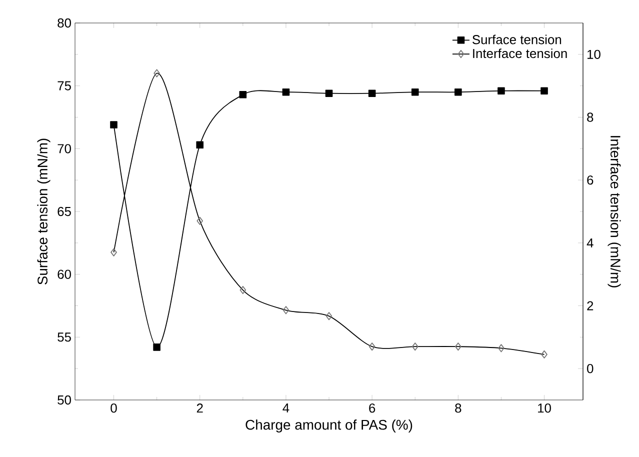 Image resolution: width=639 pixels, height=457 pixels. I want to click on x-tick-label: 4, so click(286, 408).